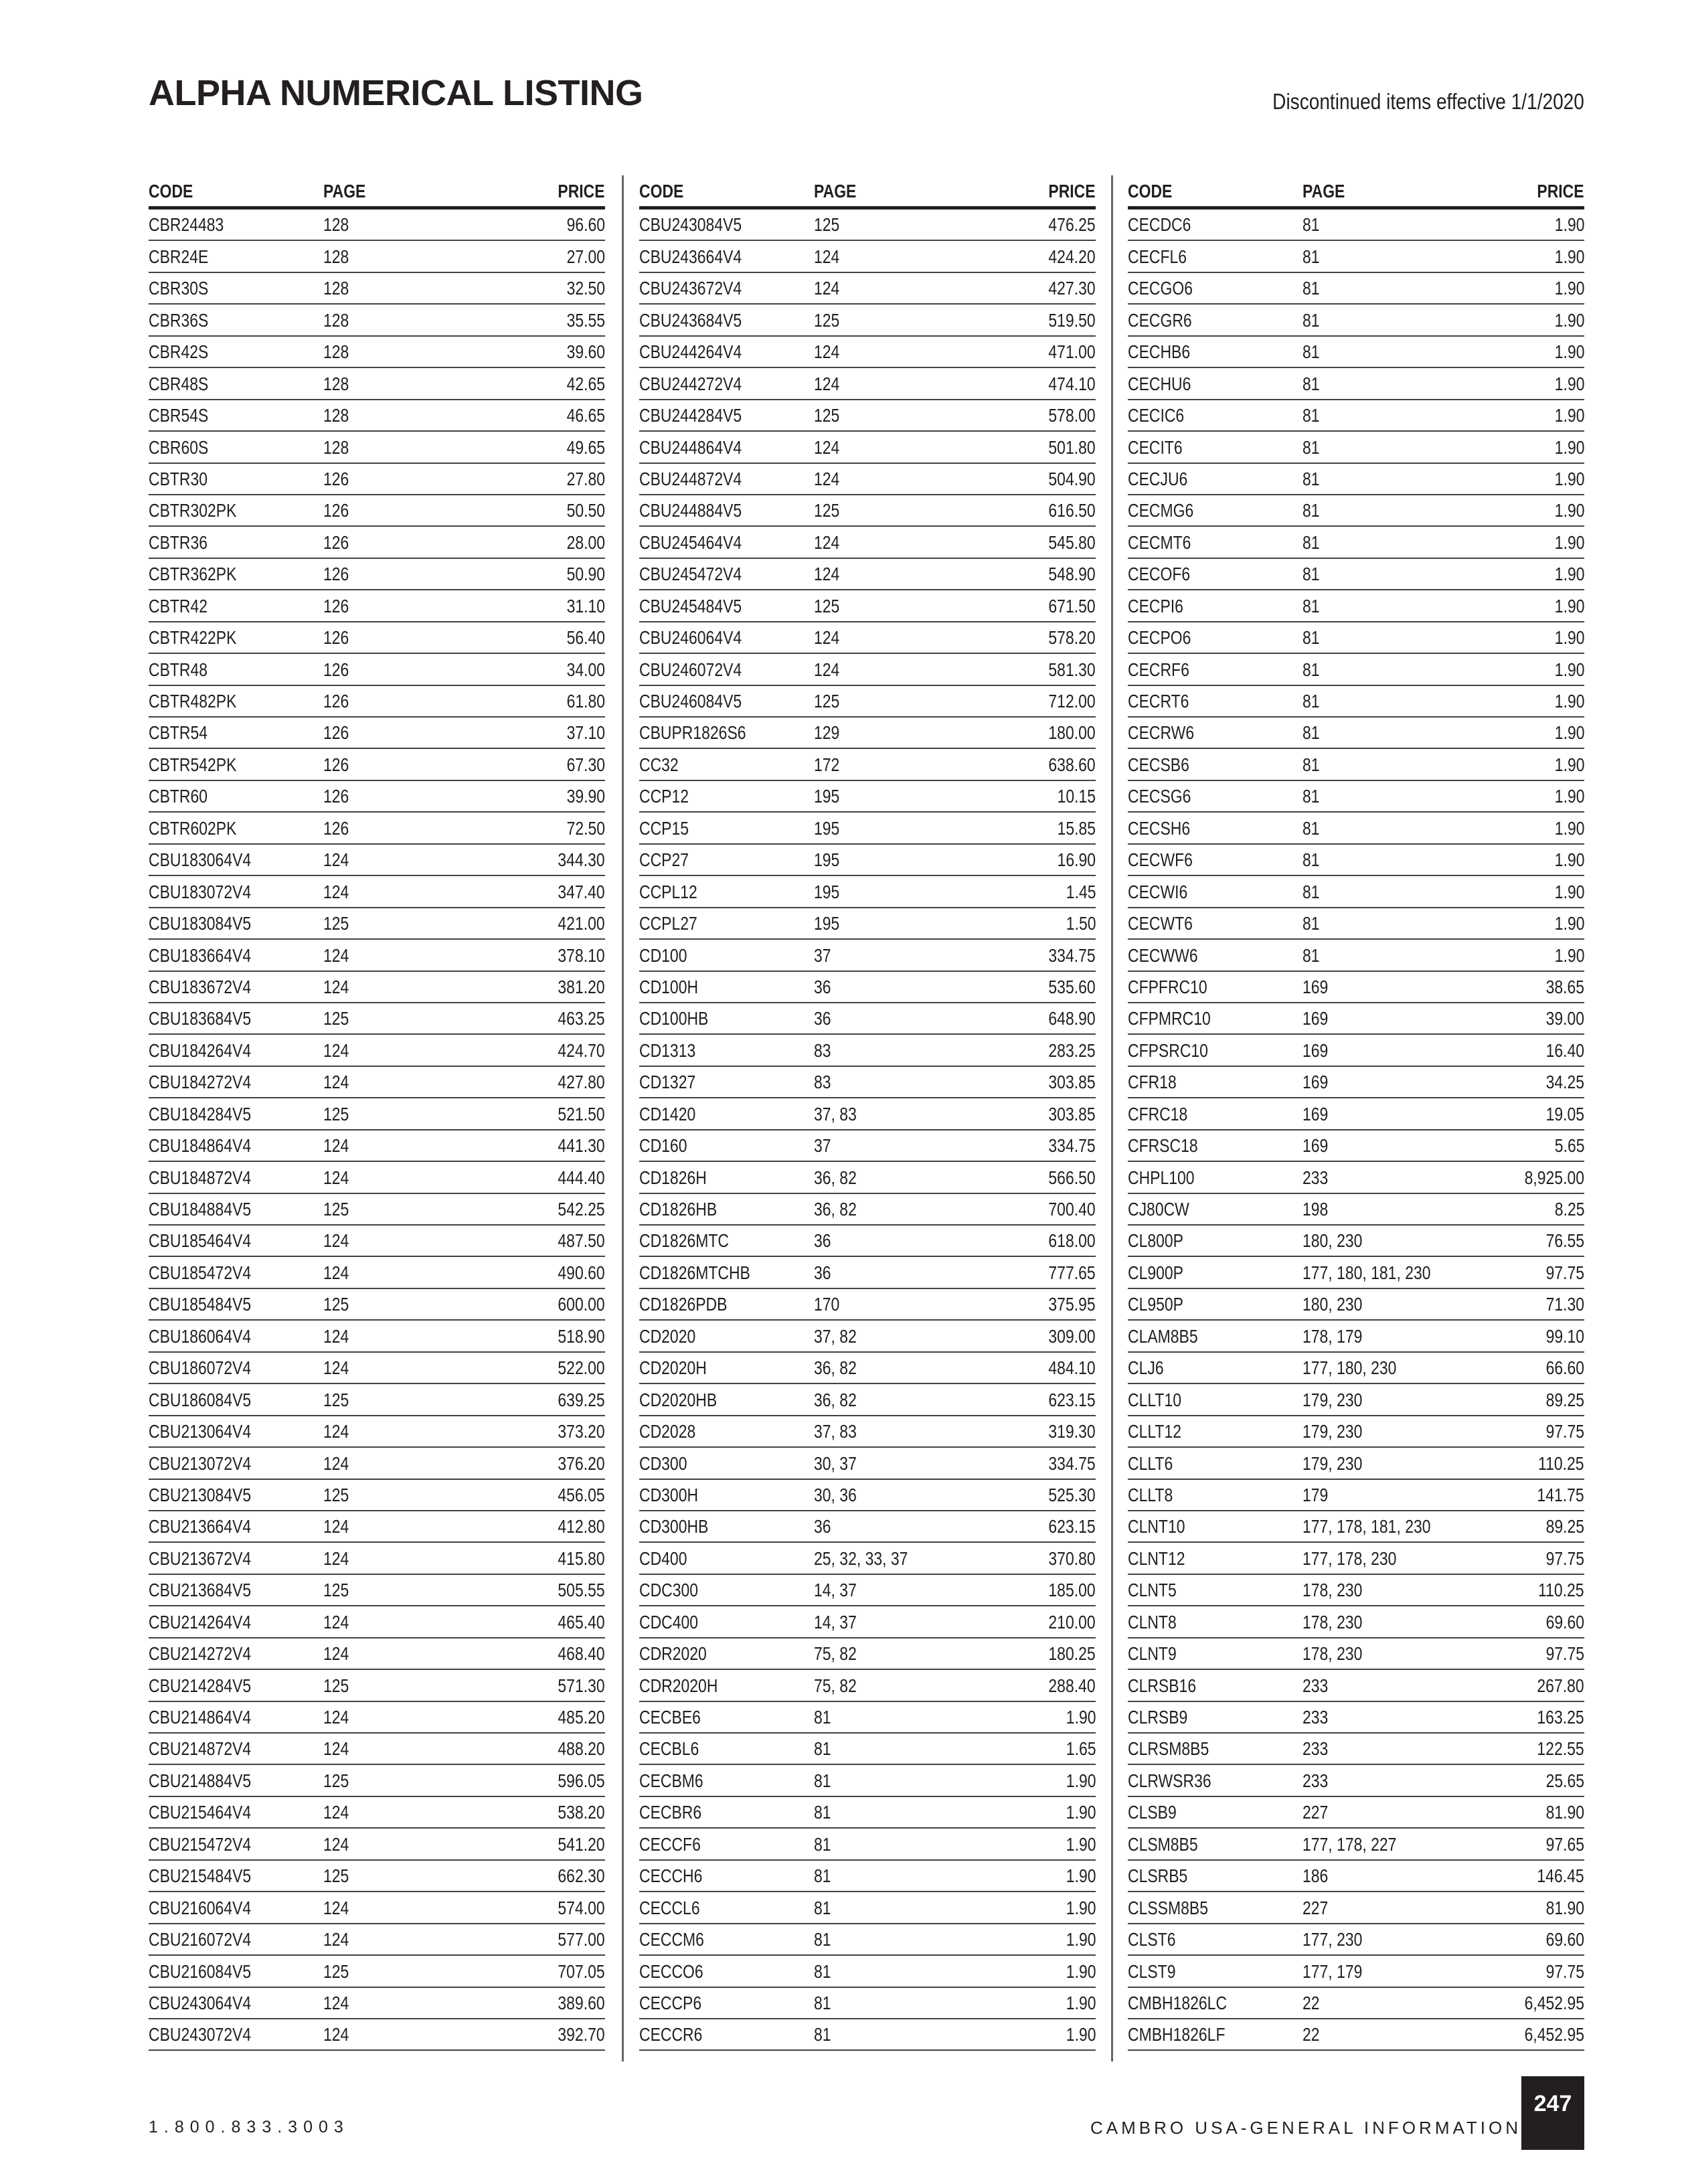 The height and width of the screenshot is (2184, 1682). What do you see at coordinates (377, 1432) in the screenshot?
I see `table-row: CBU213064V4 124 373.20` at bounding box center [377, 1432].